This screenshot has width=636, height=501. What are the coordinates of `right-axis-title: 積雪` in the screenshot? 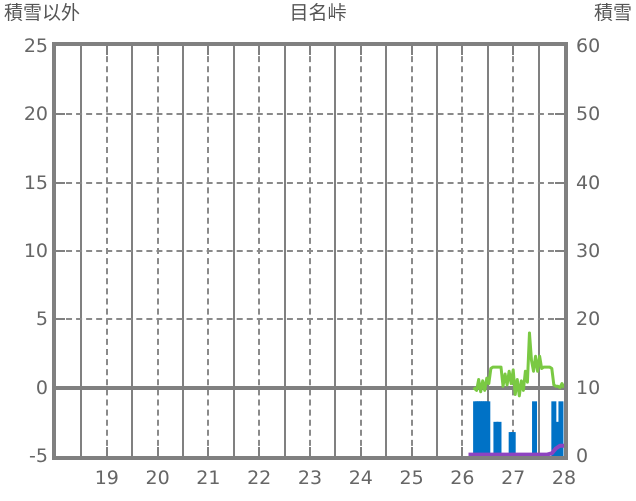 It's located at (612, 13).